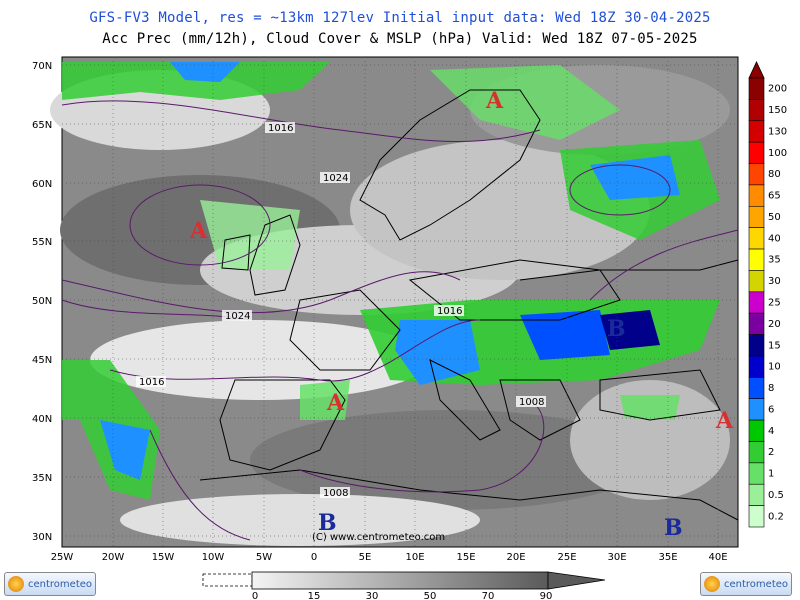 This screenshot has height=600, width=800. Describe the element at coordinates (777, 131) in the screenshot. I see `precip-tick-label: 130` at that location.